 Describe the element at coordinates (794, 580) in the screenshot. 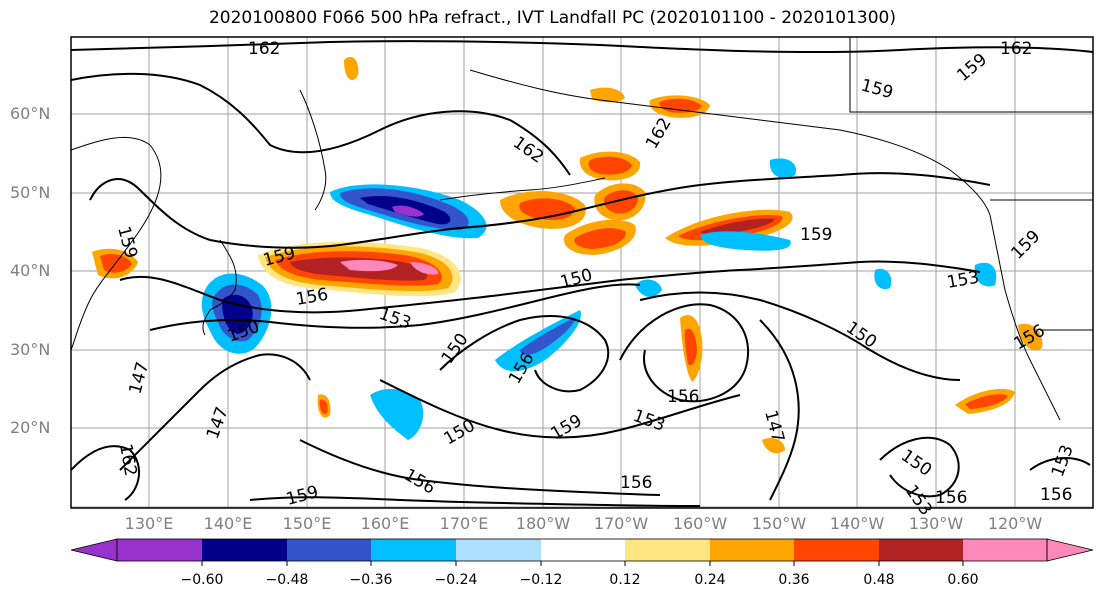

I see `colorbar-tick-label: 0.36` at that location.